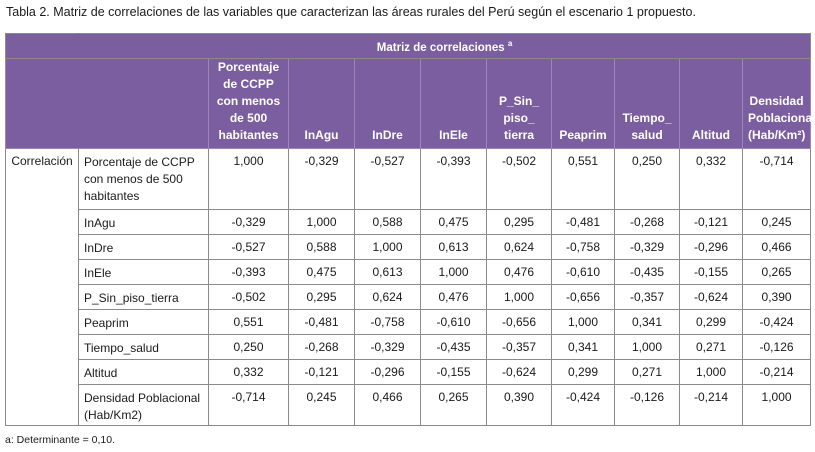  I want to click on correlation-cell: -0,502, so click(519, 179).